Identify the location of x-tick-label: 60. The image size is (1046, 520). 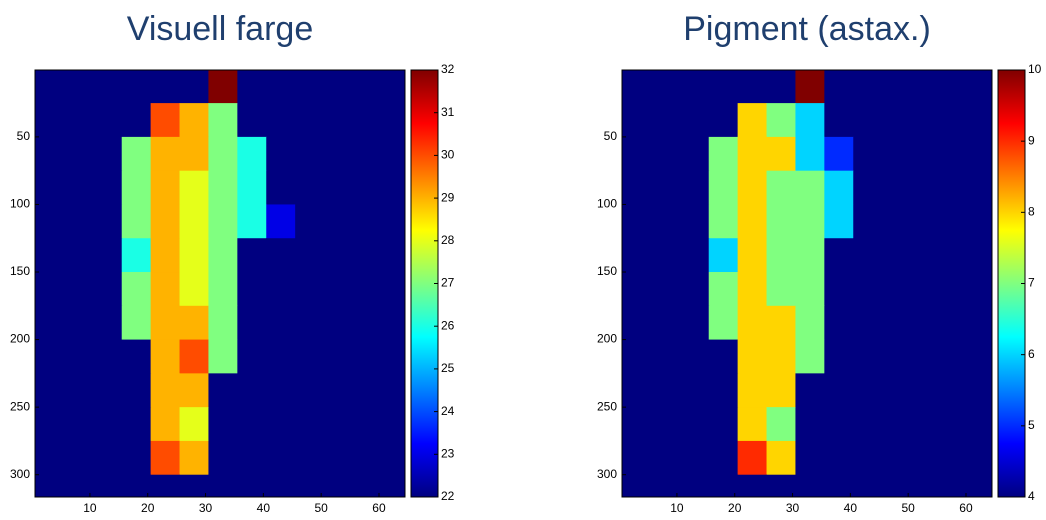
(379, 508).